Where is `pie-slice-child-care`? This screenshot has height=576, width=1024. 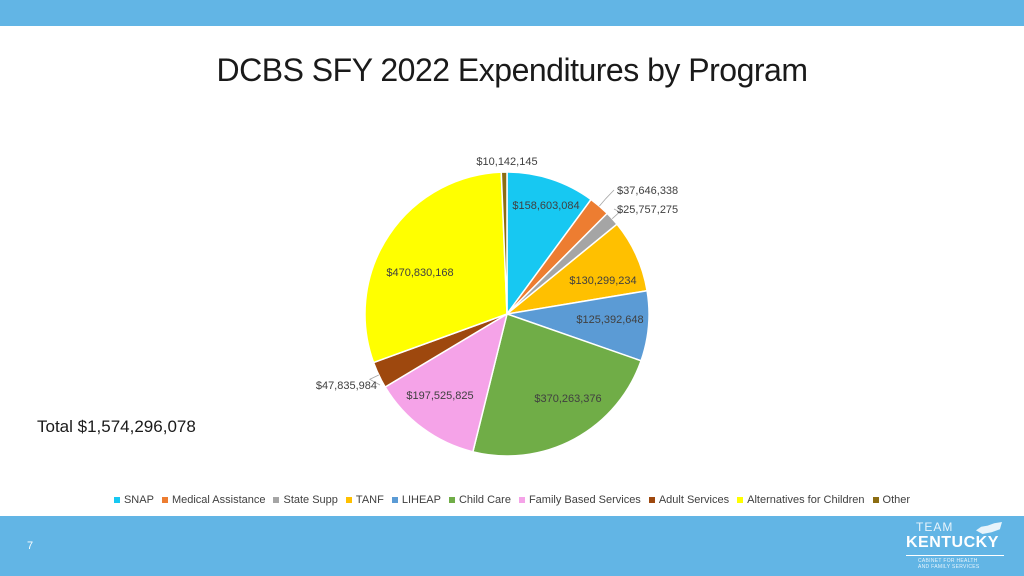
pie-slice-child-care is located at coordinates (557, 385).